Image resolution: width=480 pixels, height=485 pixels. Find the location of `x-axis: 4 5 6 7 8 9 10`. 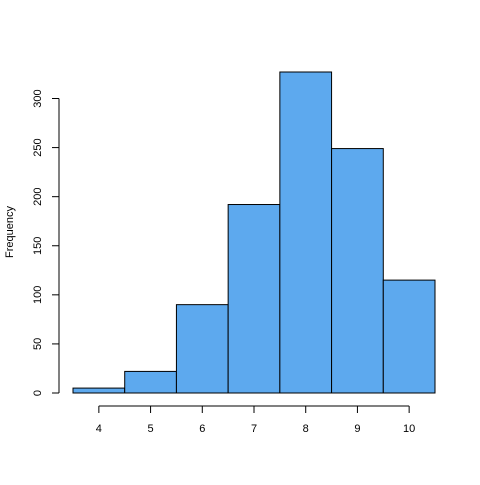

x-axis: 4 5 6 7 8 9 10 is located at coordinates (255, 420).